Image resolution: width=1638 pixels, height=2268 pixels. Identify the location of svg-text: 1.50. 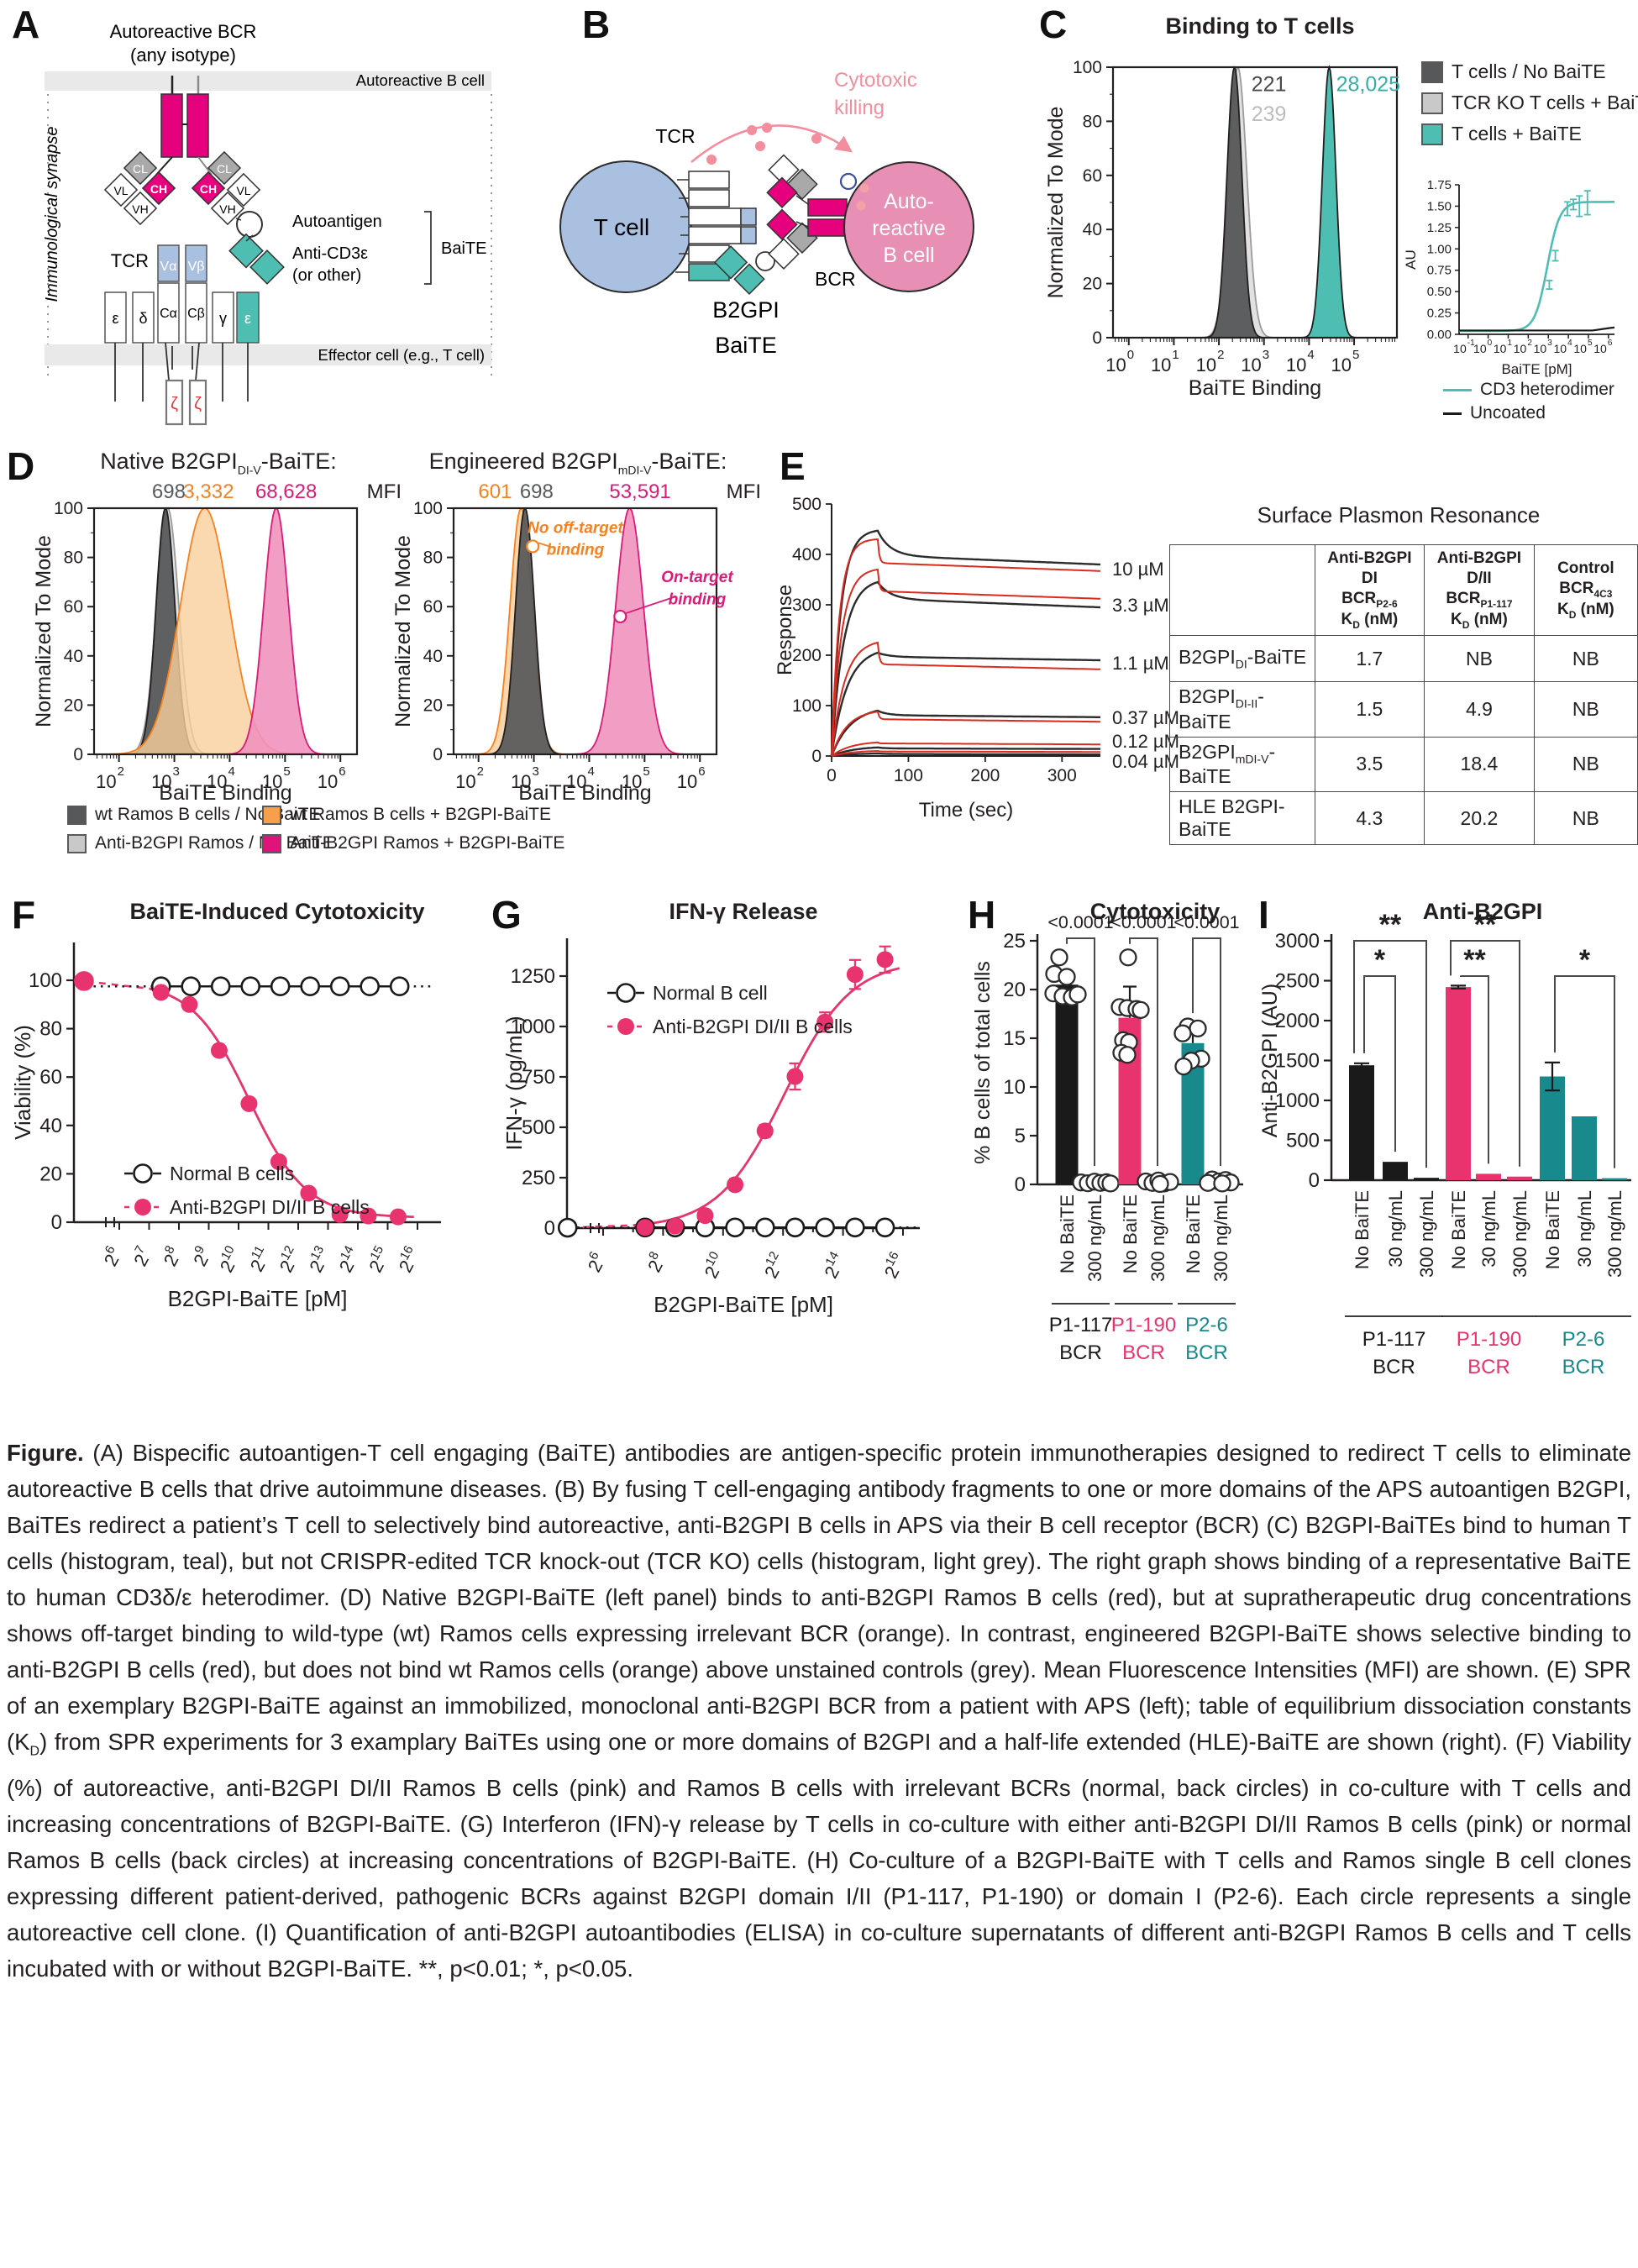
(1439, 206).